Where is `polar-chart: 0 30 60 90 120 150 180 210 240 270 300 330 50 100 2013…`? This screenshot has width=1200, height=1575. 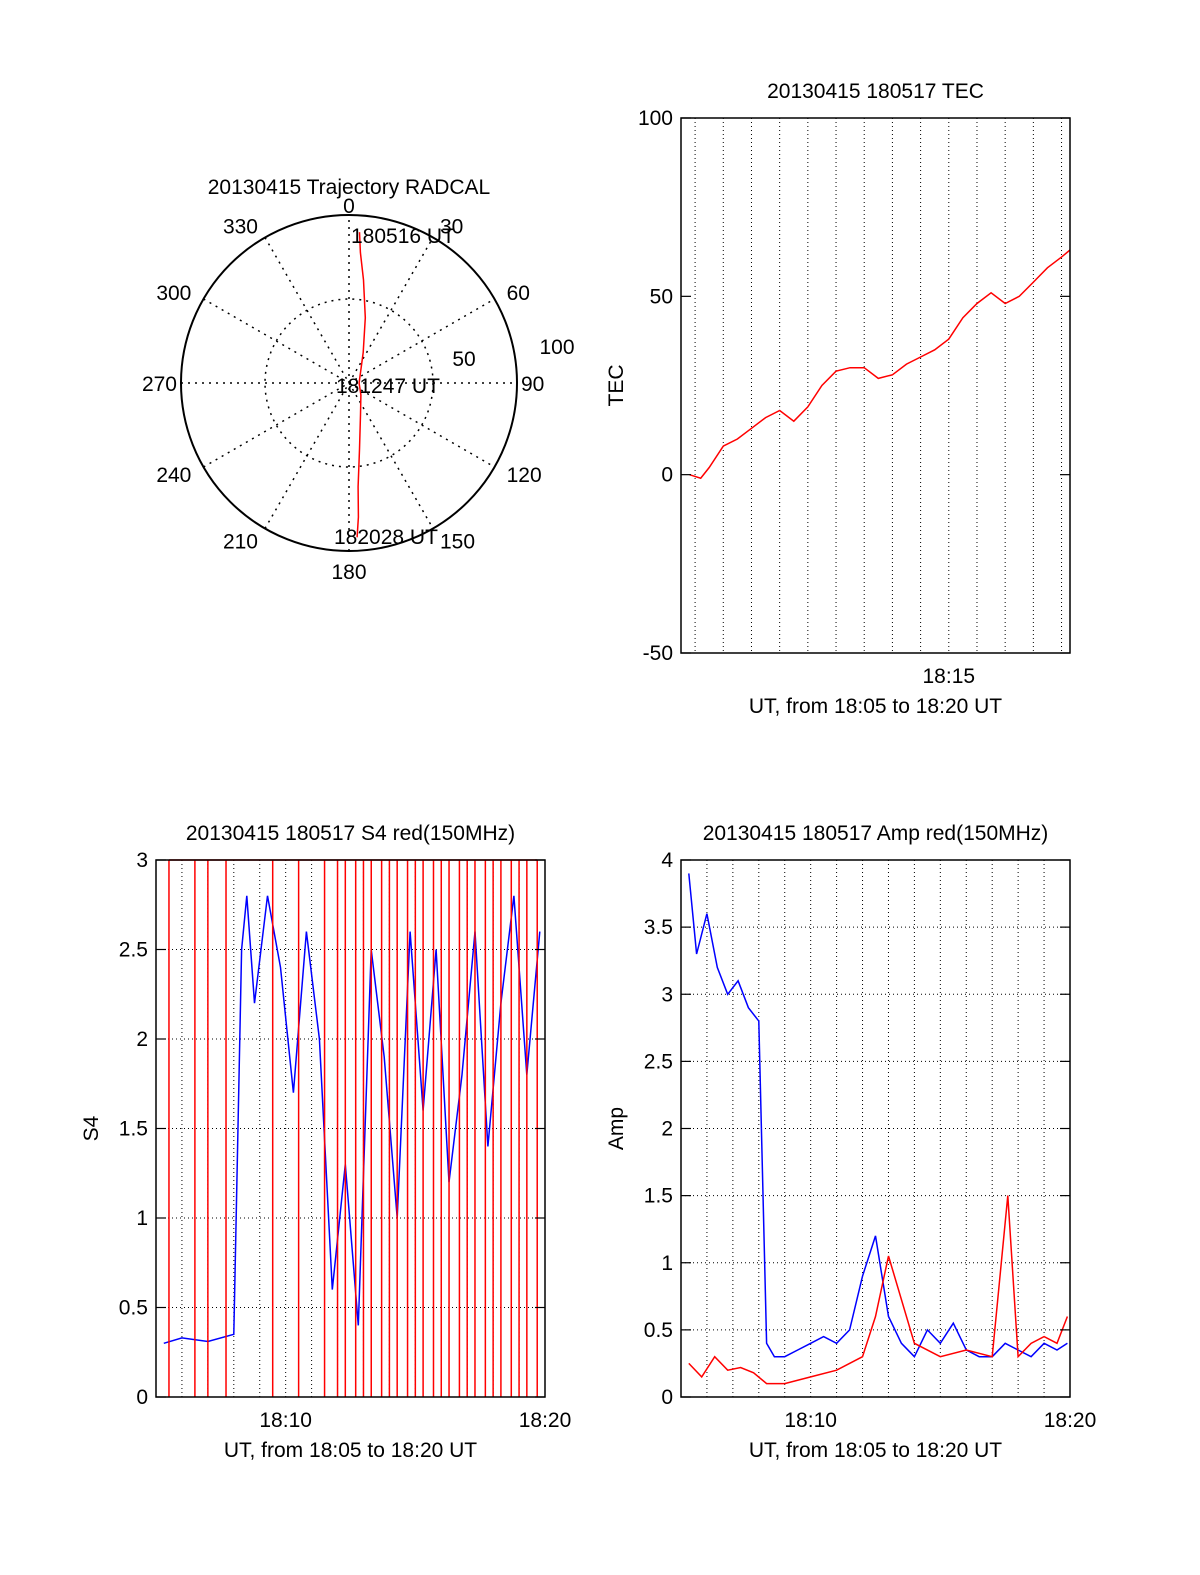 polar-chart: 0 30 60 90 120 150 180 210 240 270 300 330 50 100 2013… is located at coordinates (358, 380).